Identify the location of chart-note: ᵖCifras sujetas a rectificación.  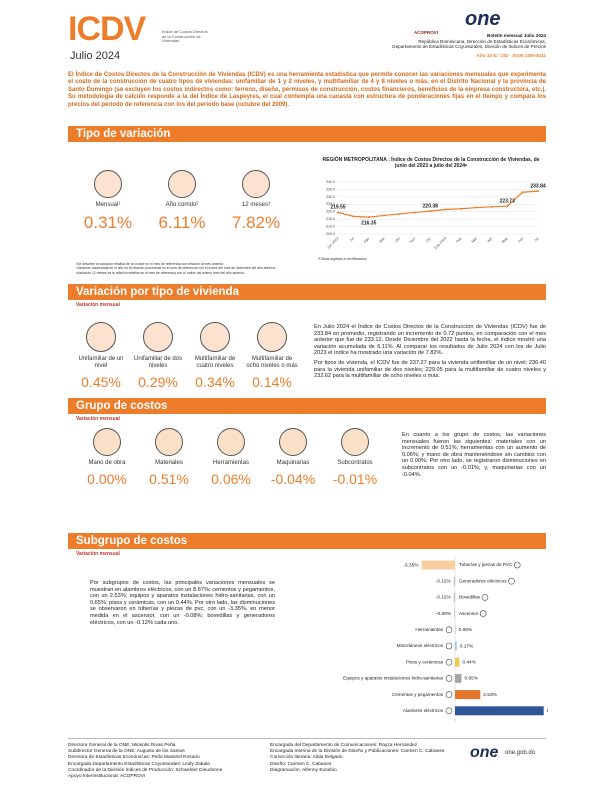
(342, 259).